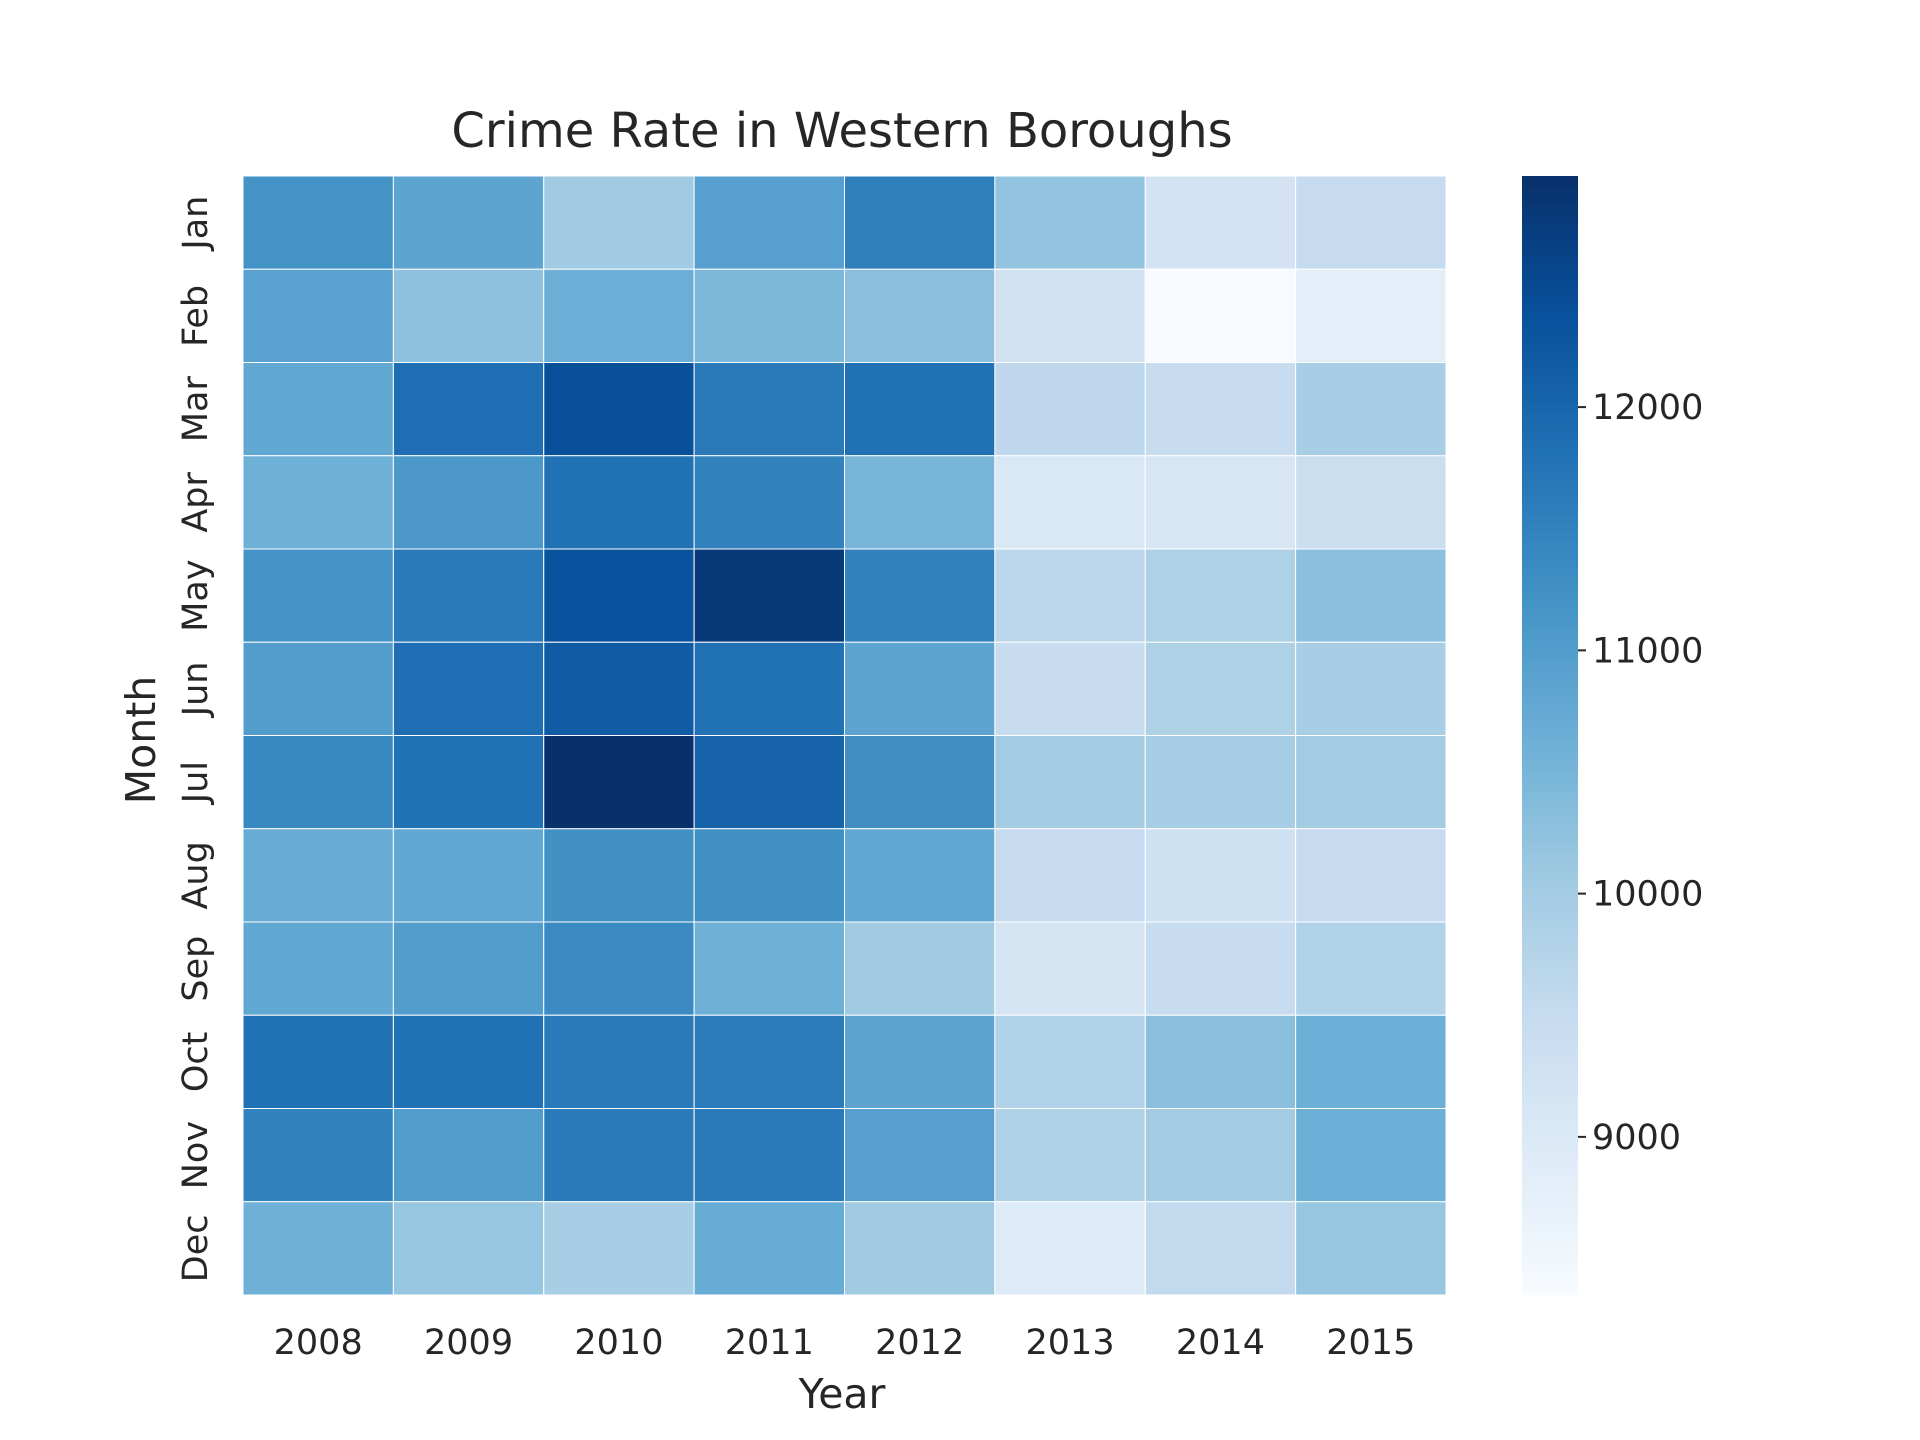  What do you see at coordinates (845, 1343) in the screenshot?
I see `x-tick-labels: 2008 2009 2010 2011 2012 2013 2014 2015` at bounding box center [845, 1343].